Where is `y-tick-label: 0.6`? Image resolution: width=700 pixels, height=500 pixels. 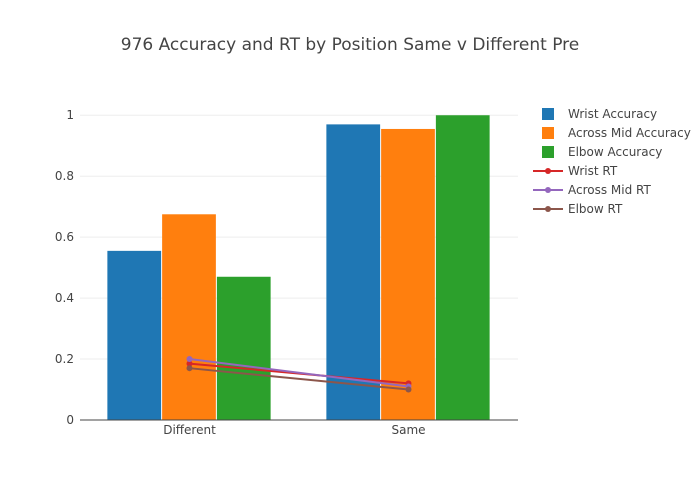
y-tick-label: 0.6 is located at coordinates (64, 237).